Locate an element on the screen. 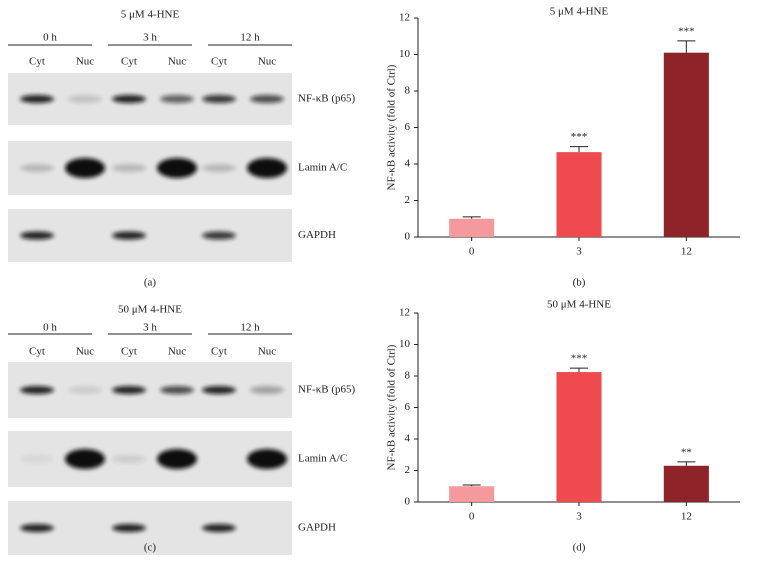 This screenshot has width=758, height=585. chart-title: 50 μM 4-HNE is located at coordinates (579, 305).